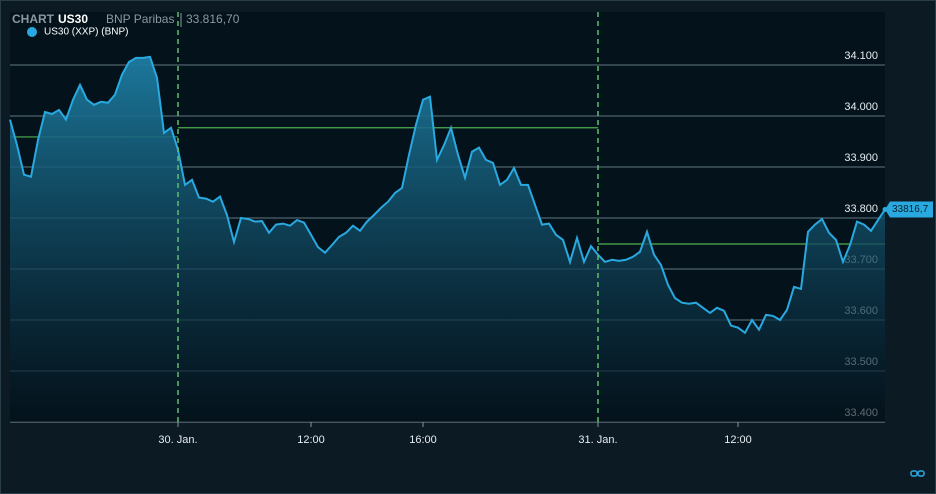  What do you see at coordinates (33, 19) in the screenshot?
I see `header-label: CHART` at bounding box center [33, 19].